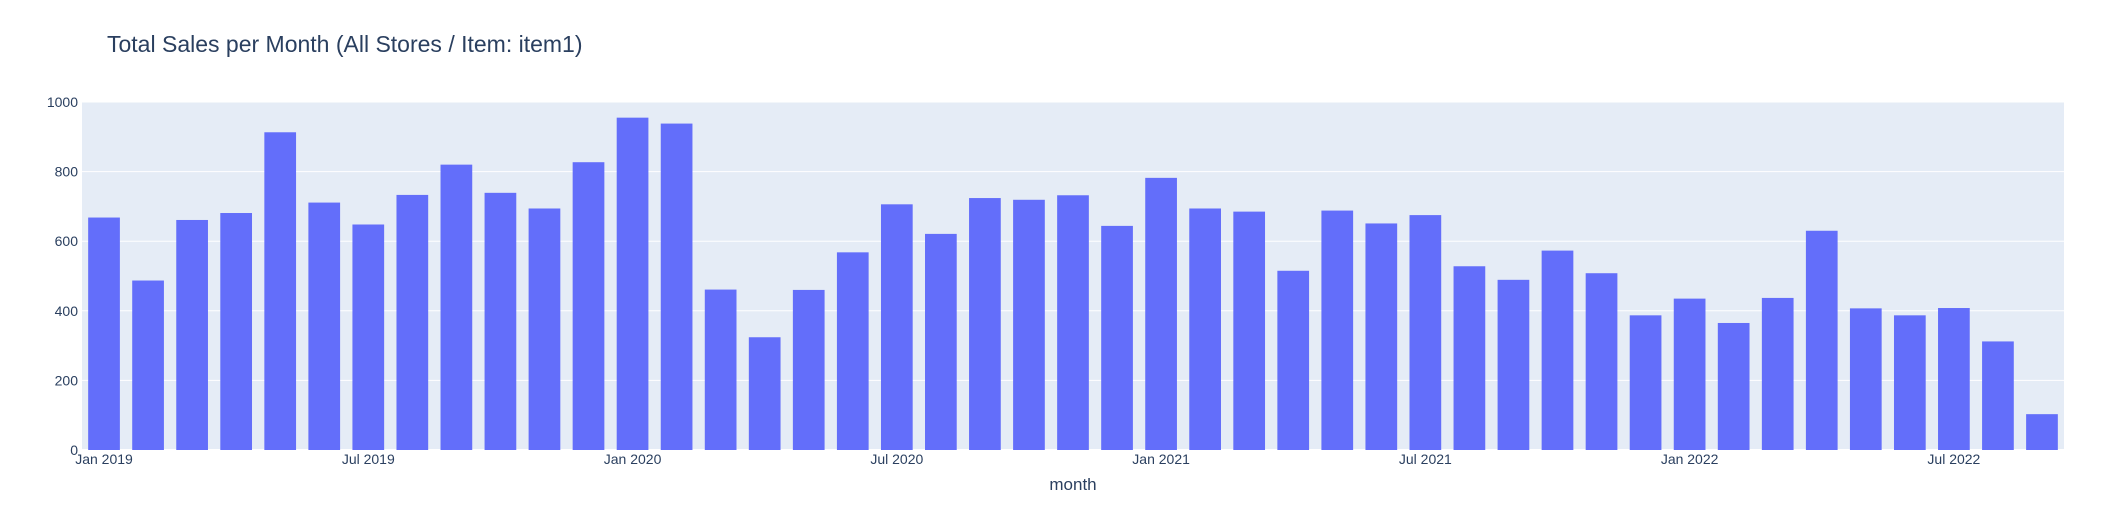 Image resolution: width=2120 pixels, height=530 pixels. I want to click on x-tick-label: Jan 2022, so click(1690, 459).